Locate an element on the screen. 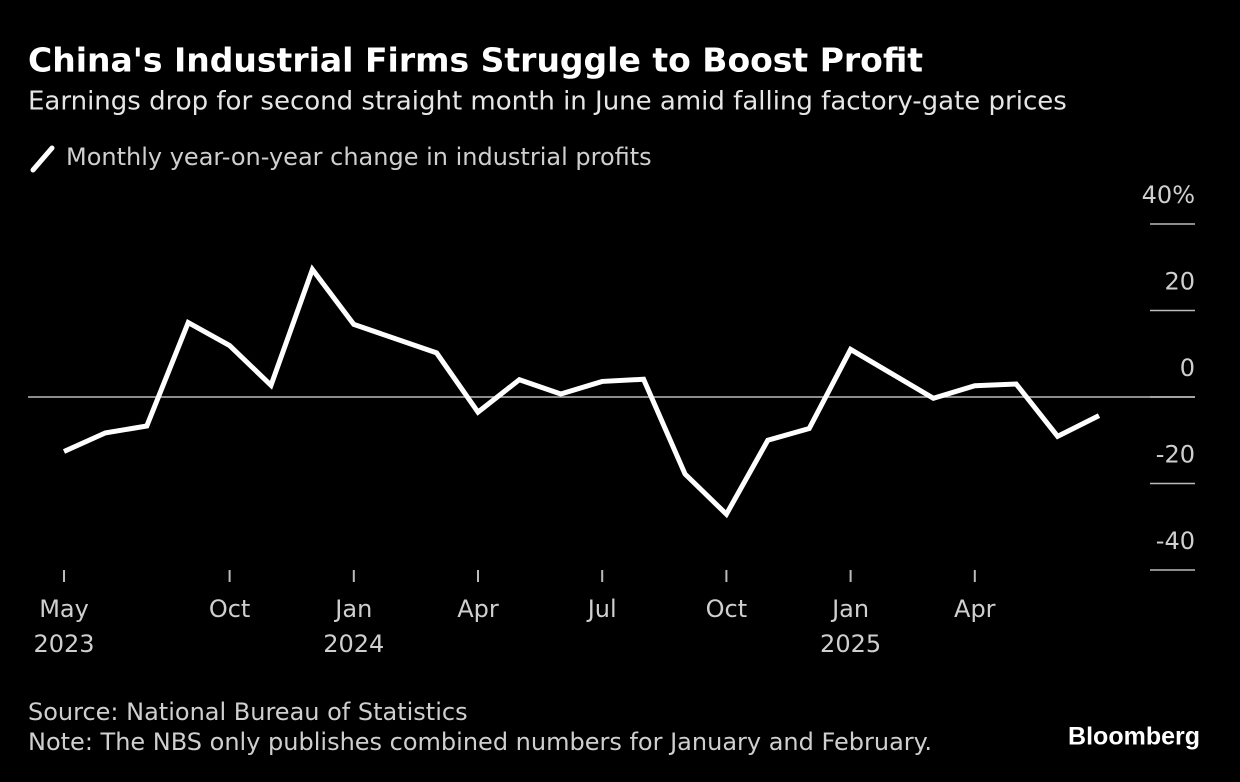 Image resolution: width=1240 pixels, height=782 pixels. brand: Bloomberg is located at coordinates (1134, 737).